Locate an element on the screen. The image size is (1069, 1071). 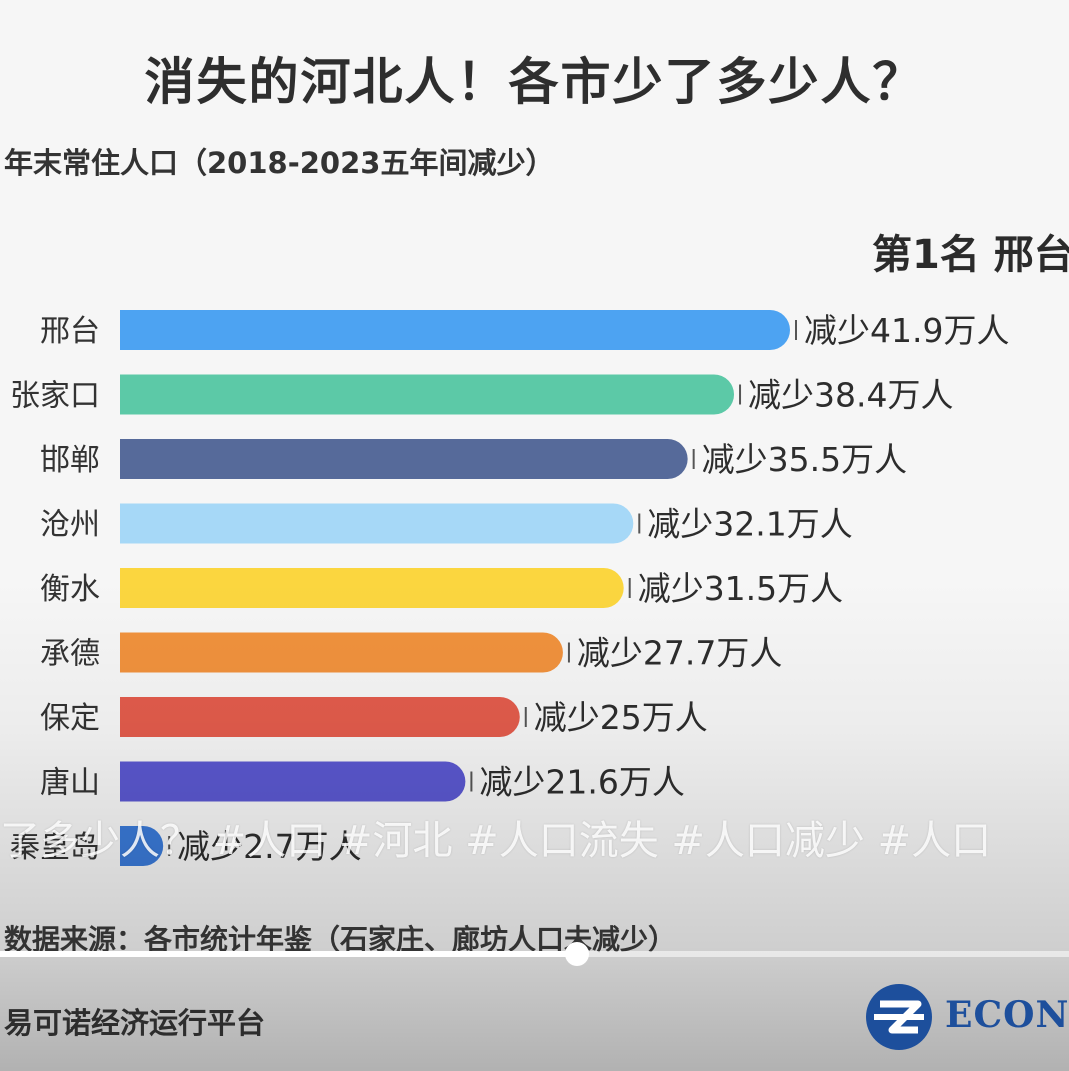
value-label: 减少38.4万人 is located at coordinates (850, 395).